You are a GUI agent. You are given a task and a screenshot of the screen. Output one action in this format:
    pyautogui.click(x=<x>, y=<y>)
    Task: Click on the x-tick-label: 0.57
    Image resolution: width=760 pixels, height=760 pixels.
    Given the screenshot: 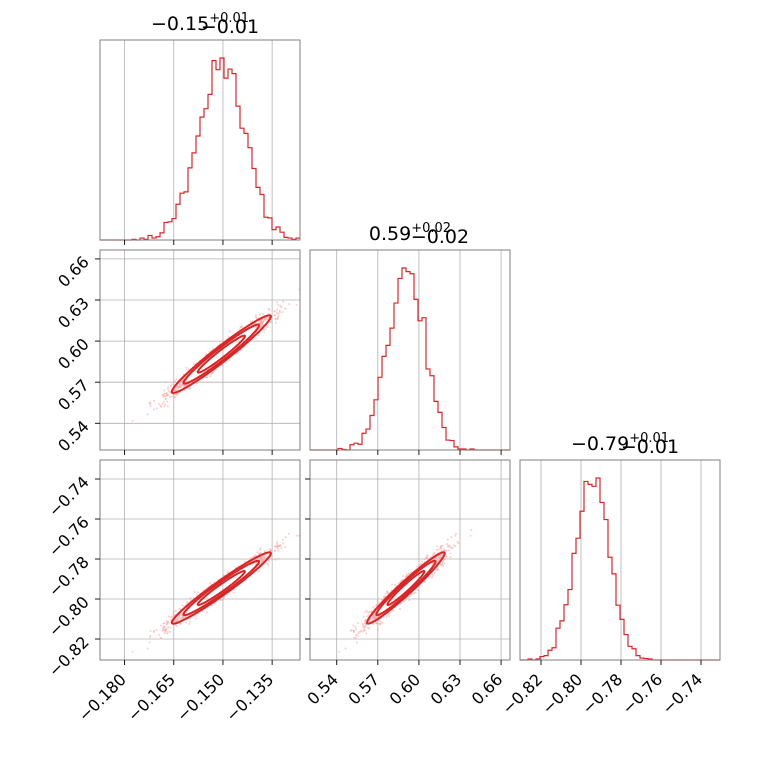 What is the action you would take?
    pyautogui.click(x=363, y=689)
    